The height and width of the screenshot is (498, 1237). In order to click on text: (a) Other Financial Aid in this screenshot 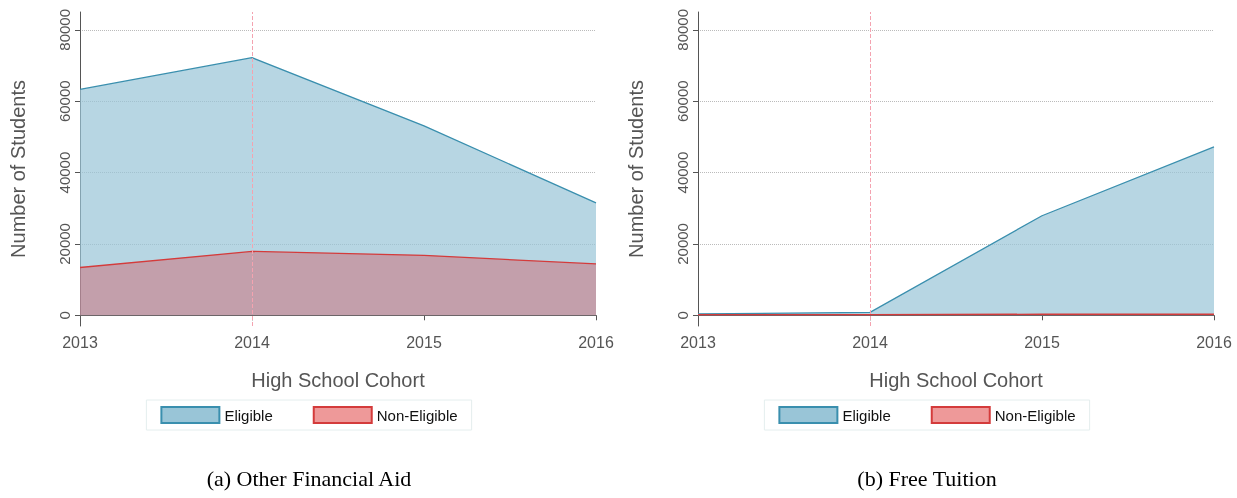, I will do `click(309, 478)`.